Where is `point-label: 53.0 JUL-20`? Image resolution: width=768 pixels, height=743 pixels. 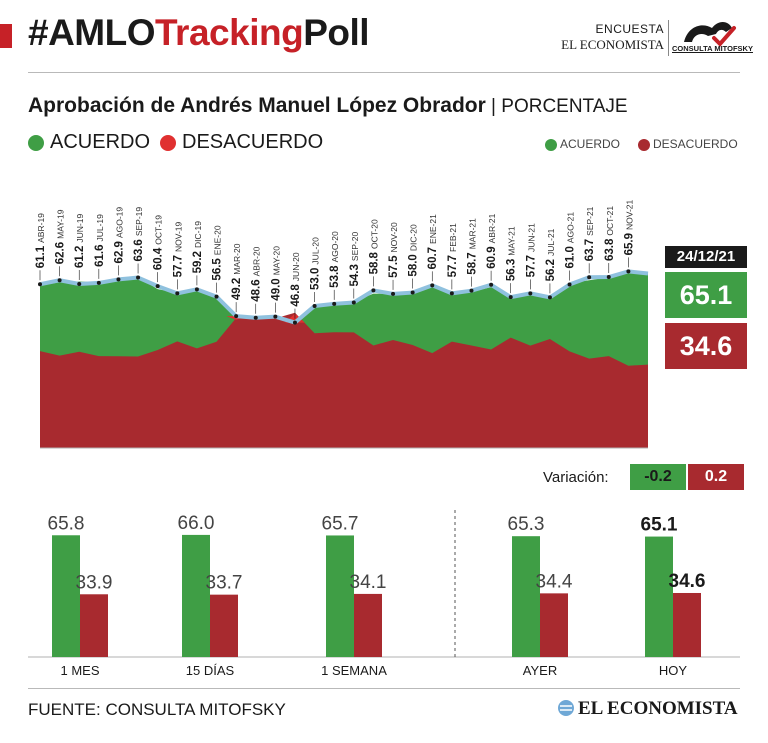
point-label: 53.0 JUL-20 is located at coordinates (316, 263).